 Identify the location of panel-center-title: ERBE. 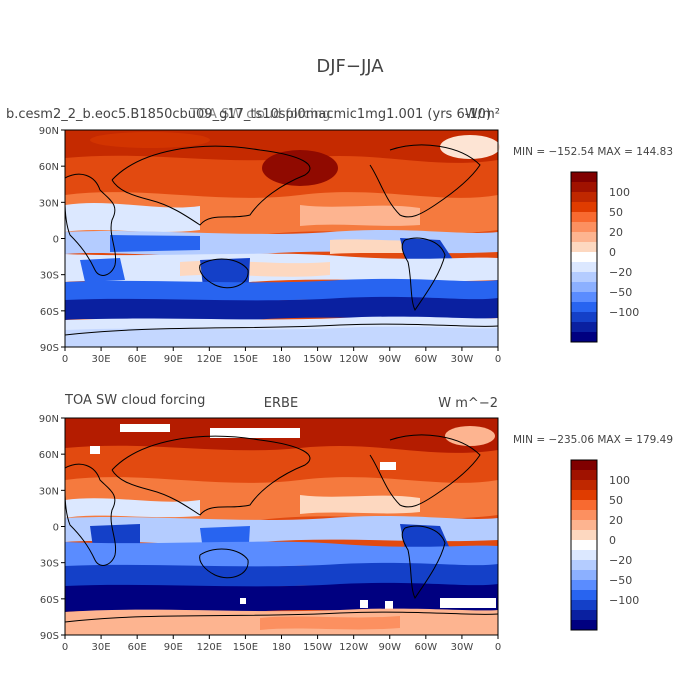
(281, 403).